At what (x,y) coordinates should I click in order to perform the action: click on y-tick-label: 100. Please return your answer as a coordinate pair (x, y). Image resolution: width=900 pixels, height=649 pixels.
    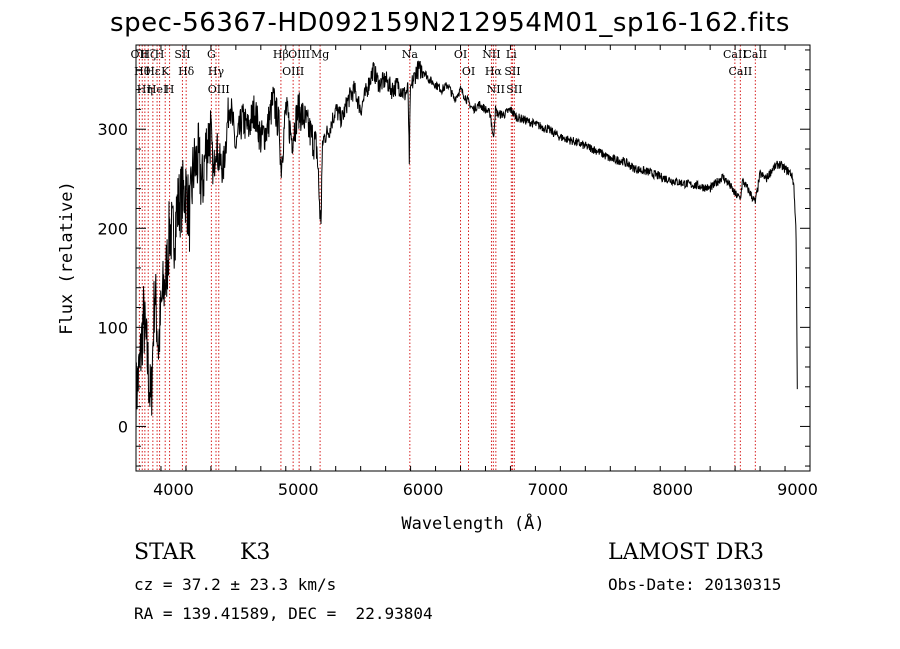
    Looking at the image, I should click on (112, 327).